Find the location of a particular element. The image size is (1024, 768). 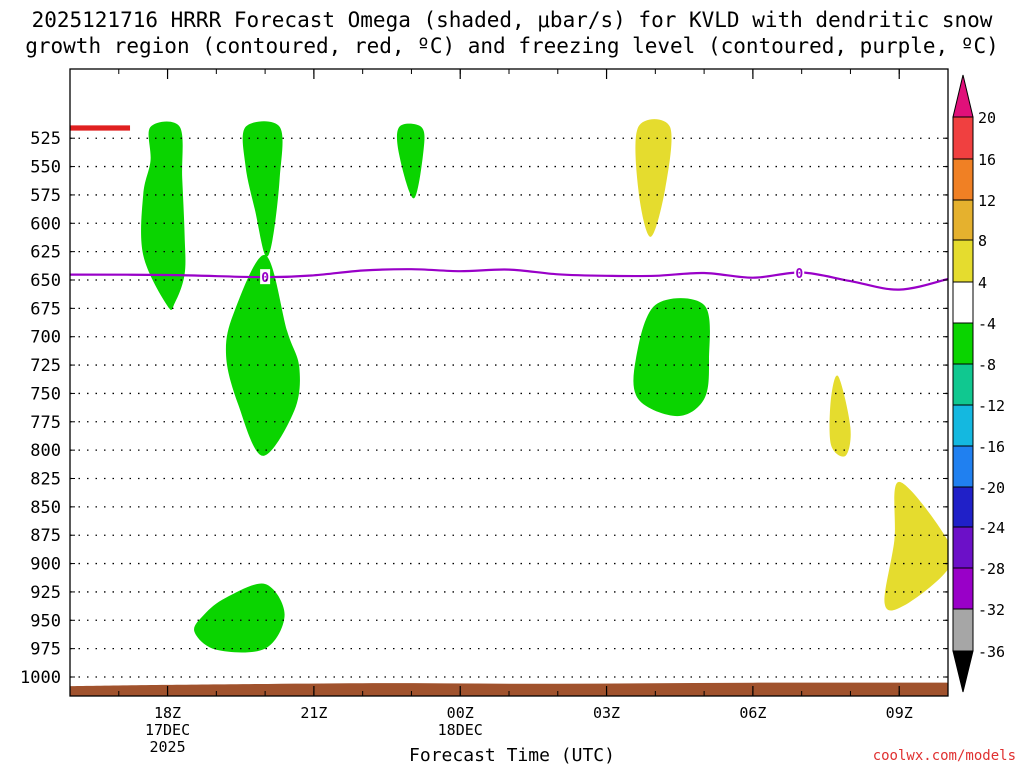

x-tick-year-18Z: 2025 is located at coordinates (167, 747).